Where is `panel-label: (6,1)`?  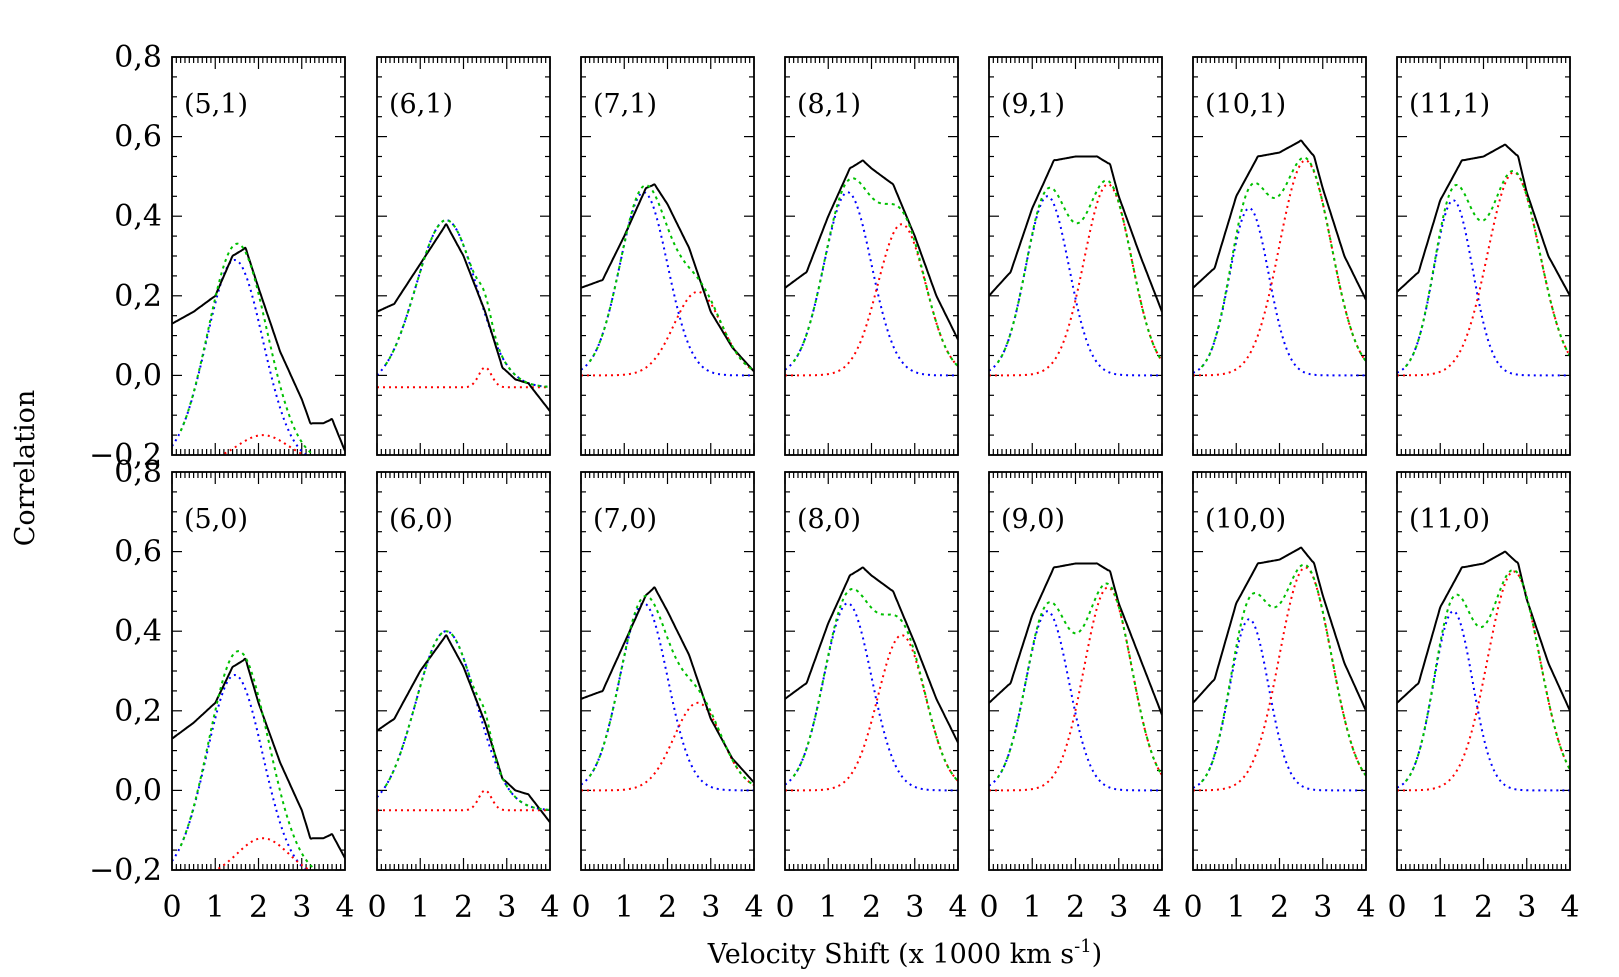
panel-label: (6,1) is located at coordinates (421, 104).